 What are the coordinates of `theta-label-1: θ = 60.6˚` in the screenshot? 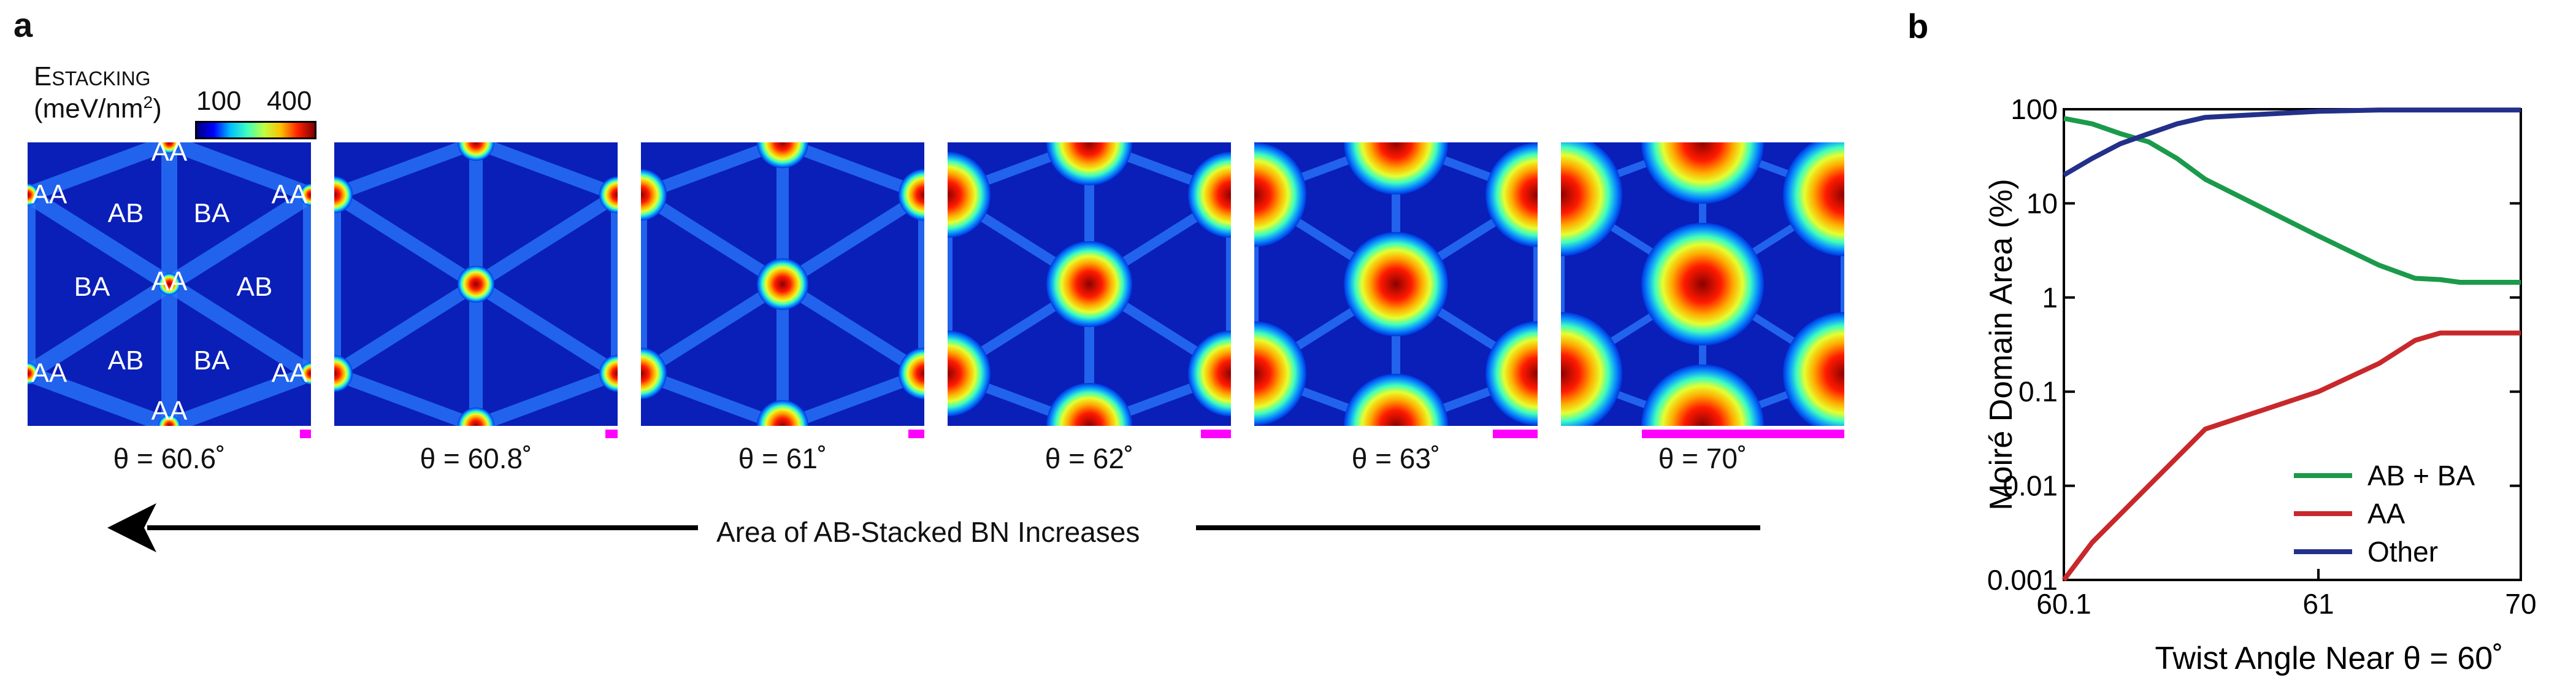 It's located at (169, 458).